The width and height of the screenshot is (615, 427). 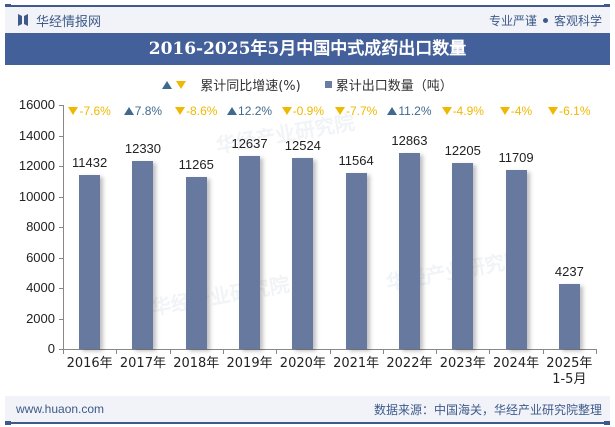 What do you see at coordinates (95, 111) in the screenshot?
I see `growth-value: -7.6%` at bounding box center [95, 111].